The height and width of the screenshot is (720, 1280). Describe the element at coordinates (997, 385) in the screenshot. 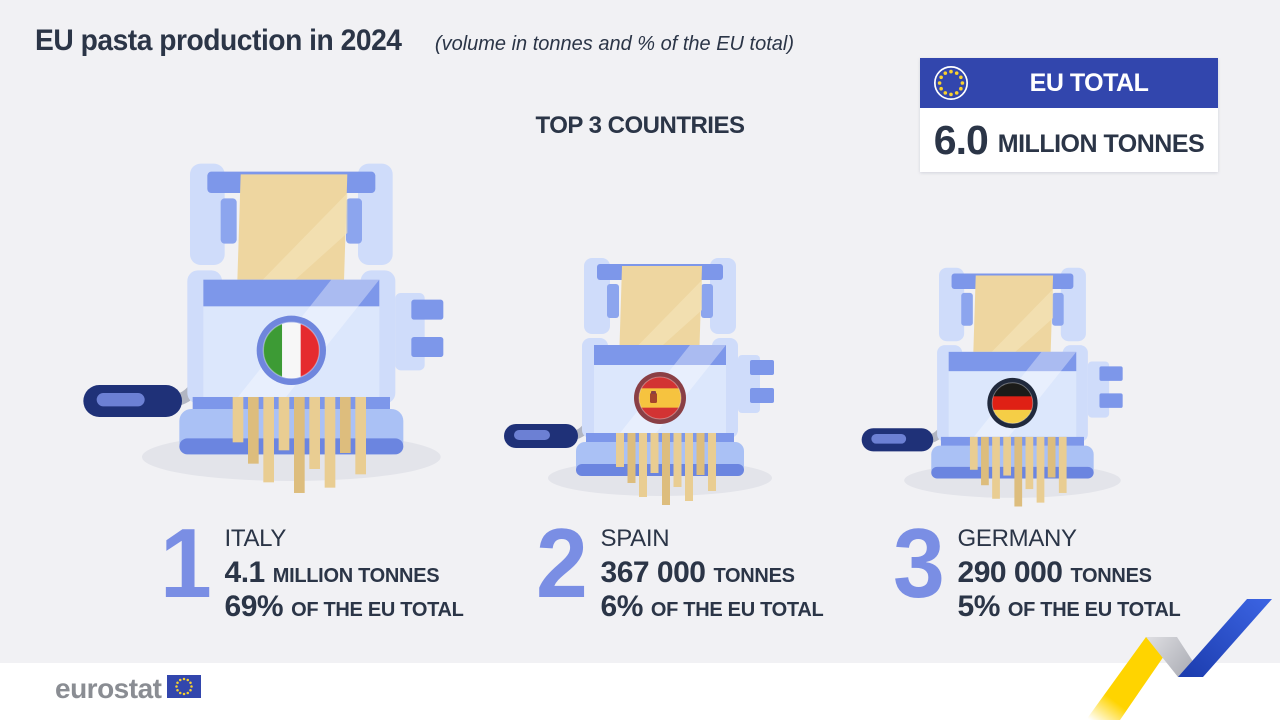

I see `pasta-machine-germany` at that location.